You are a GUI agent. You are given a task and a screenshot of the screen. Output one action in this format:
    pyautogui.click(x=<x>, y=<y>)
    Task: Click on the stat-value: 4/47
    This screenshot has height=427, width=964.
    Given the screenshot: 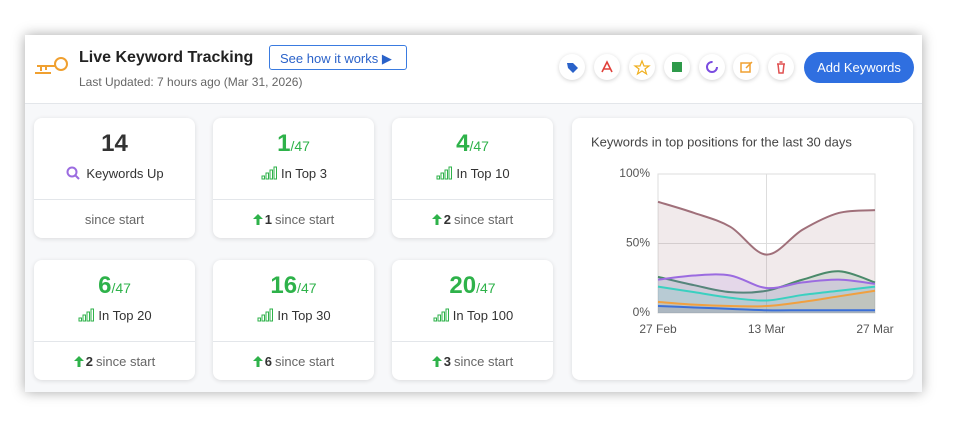 What is the action you would take?
    pyautogui.click(x=472, y=144)
    